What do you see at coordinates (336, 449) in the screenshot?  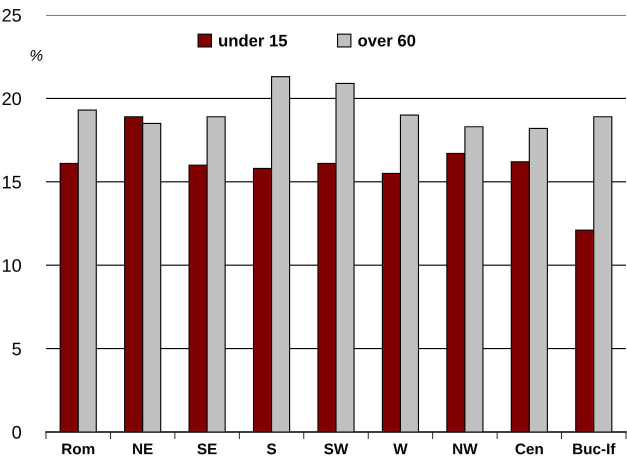 I see `x-tick-label: SW` at bounding box center [336, 449].